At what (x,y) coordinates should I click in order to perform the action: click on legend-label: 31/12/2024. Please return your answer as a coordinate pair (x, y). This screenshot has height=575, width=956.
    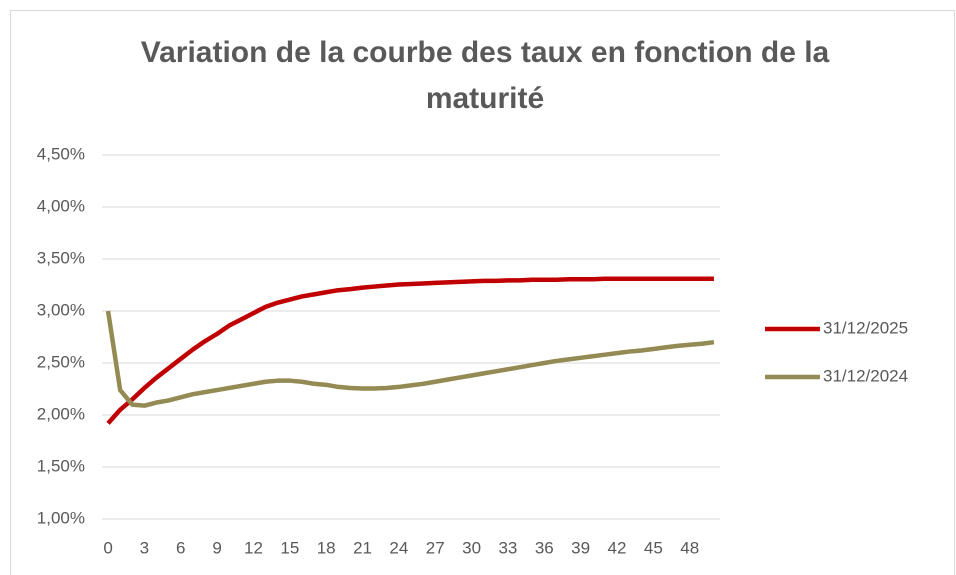
    Looking at the image, I should click on (865, 375).